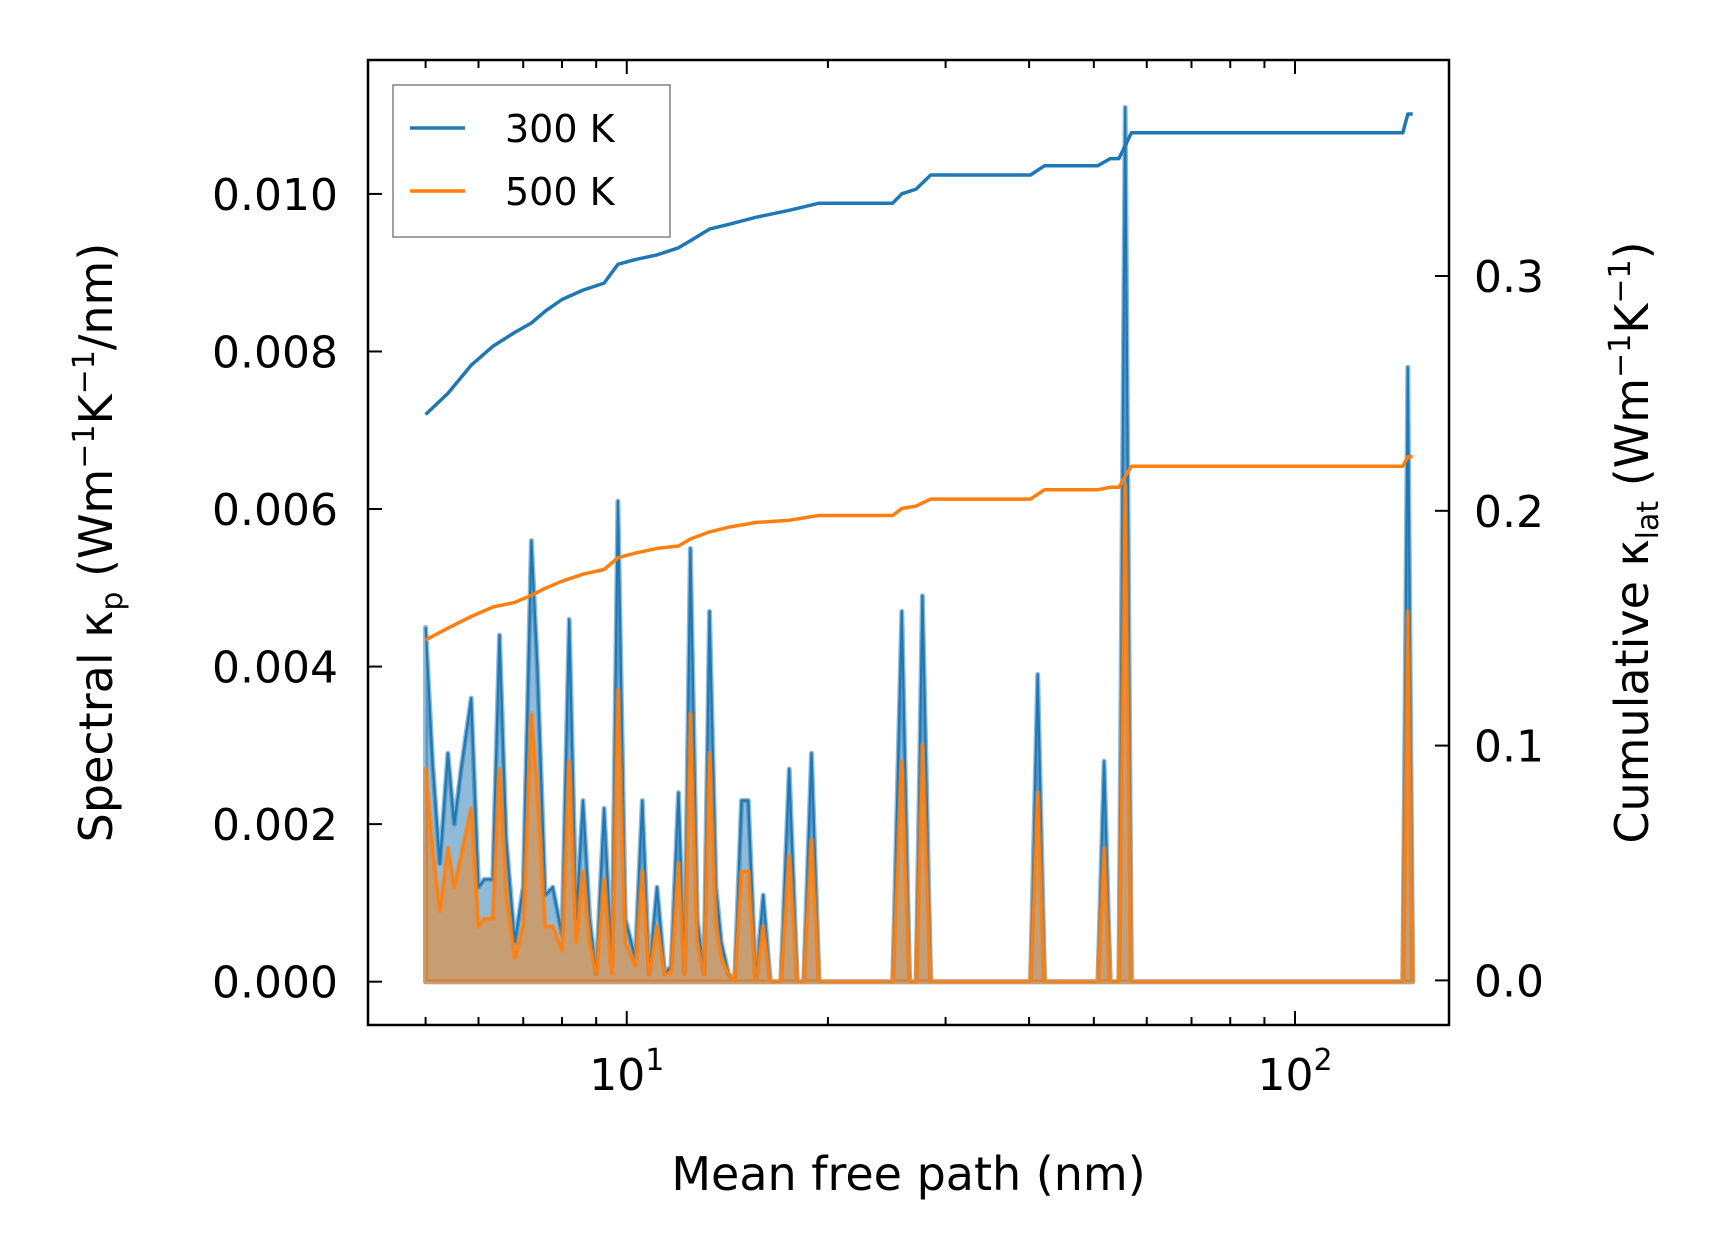 The width and height of the screenshot is (1716, 1254). What do you see at coordinates (275, 195) in the screenshot?
I see `left-tick-label: 0.010` at bounding box center [275, 195].